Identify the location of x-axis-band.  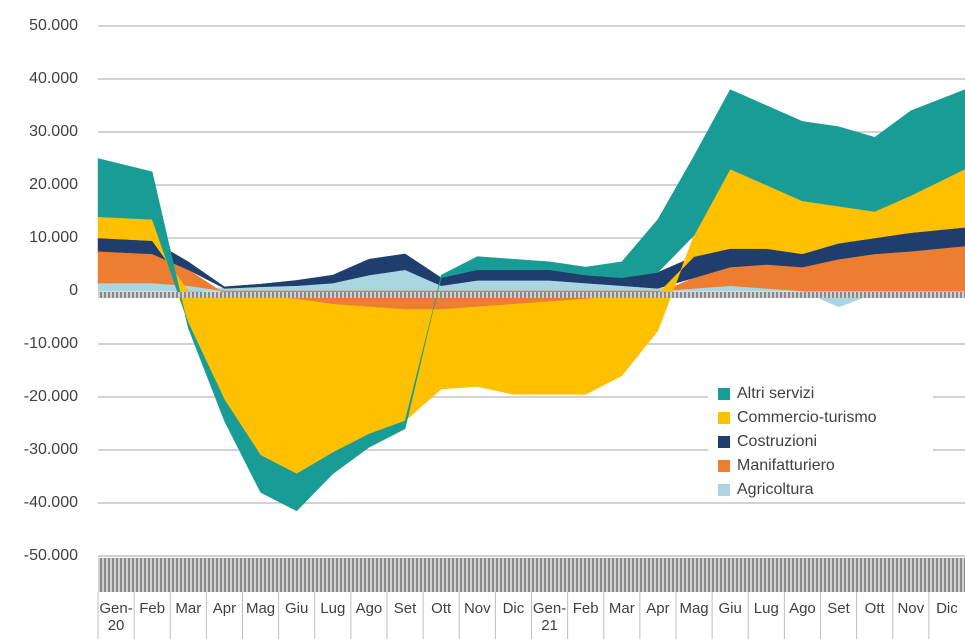
(531, 575).